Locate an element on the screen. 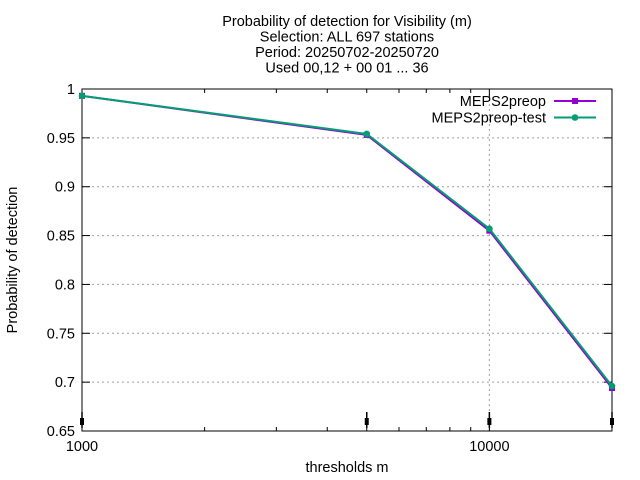  title-line: Used 00,12 + 00 01 ... 36 is located at coordinates (346, 69).